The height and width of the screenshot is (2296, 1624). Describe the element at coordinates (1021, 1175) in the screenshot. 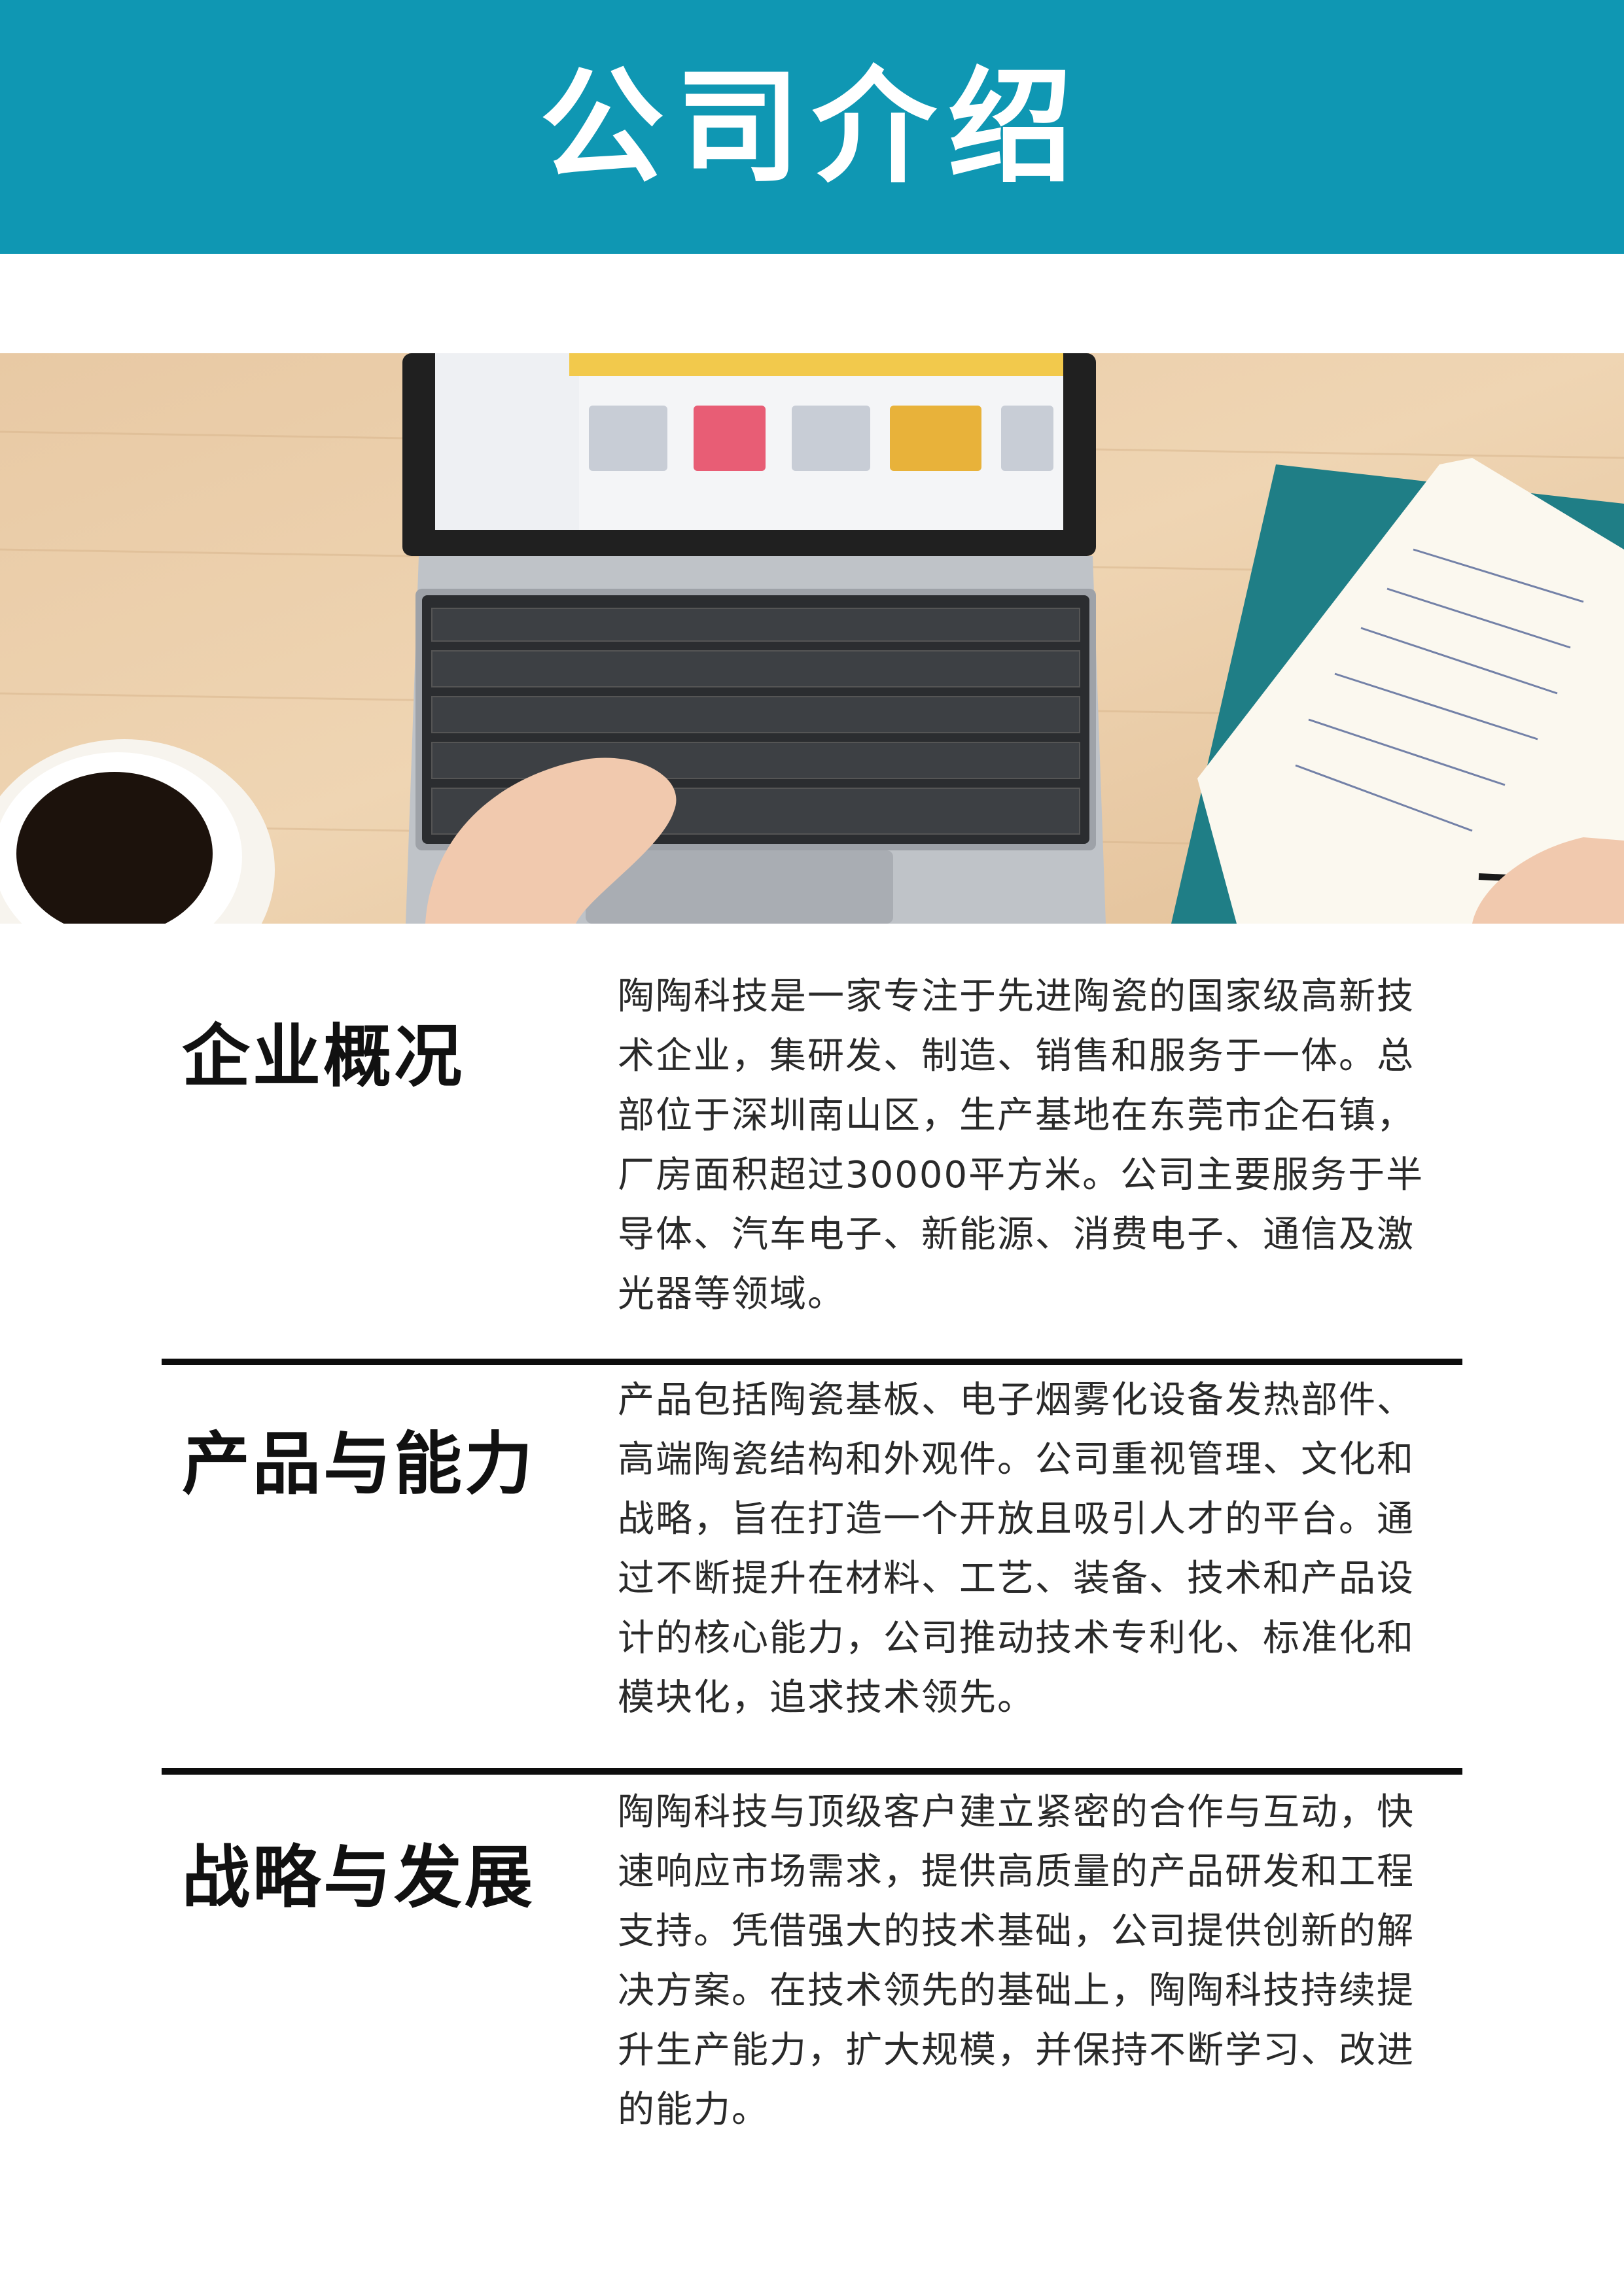

I see `body-line: 厂房面积超过30000平方米。公司主要服务于半` at that location.